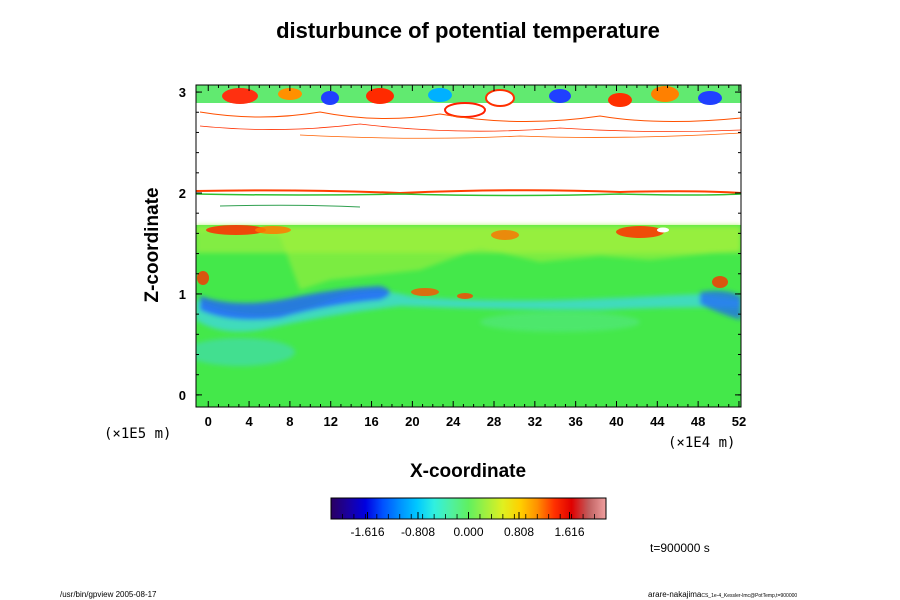  What do you see at coordinates (330, 421) in the screenshot?
I see `x-tick-label: 12` at bounding box center [330, 421].